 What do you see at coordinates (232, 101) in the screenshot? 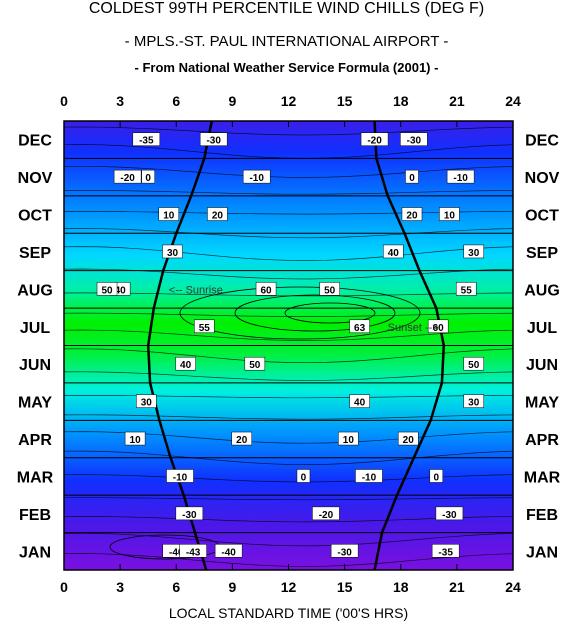
I see `x-tick-label-top: 9` at bounding box center [232, 101].